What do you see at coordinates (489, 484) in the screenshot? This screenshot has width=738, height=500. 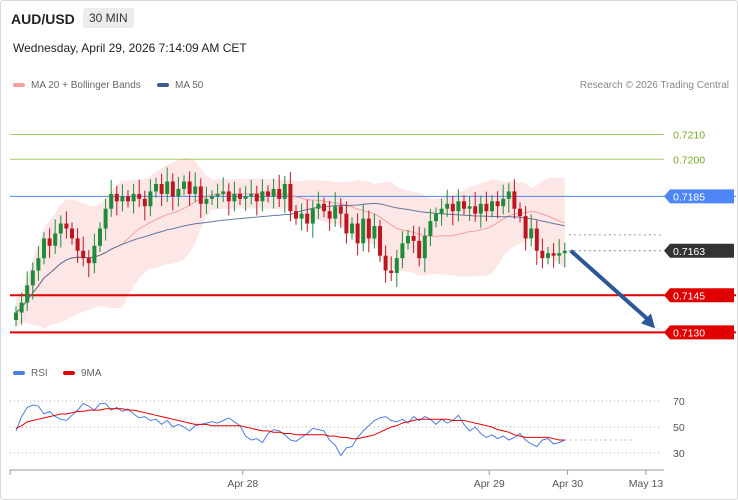 I see `x-tick-label-1: Apr 29` at bounding box center [489, 484].